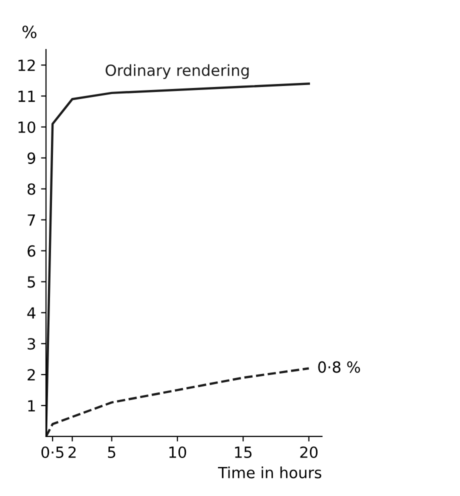  Describe the element at coordinates (270, 472) in the screenshot. I see `x-axis-title: Time in hours` at that location.